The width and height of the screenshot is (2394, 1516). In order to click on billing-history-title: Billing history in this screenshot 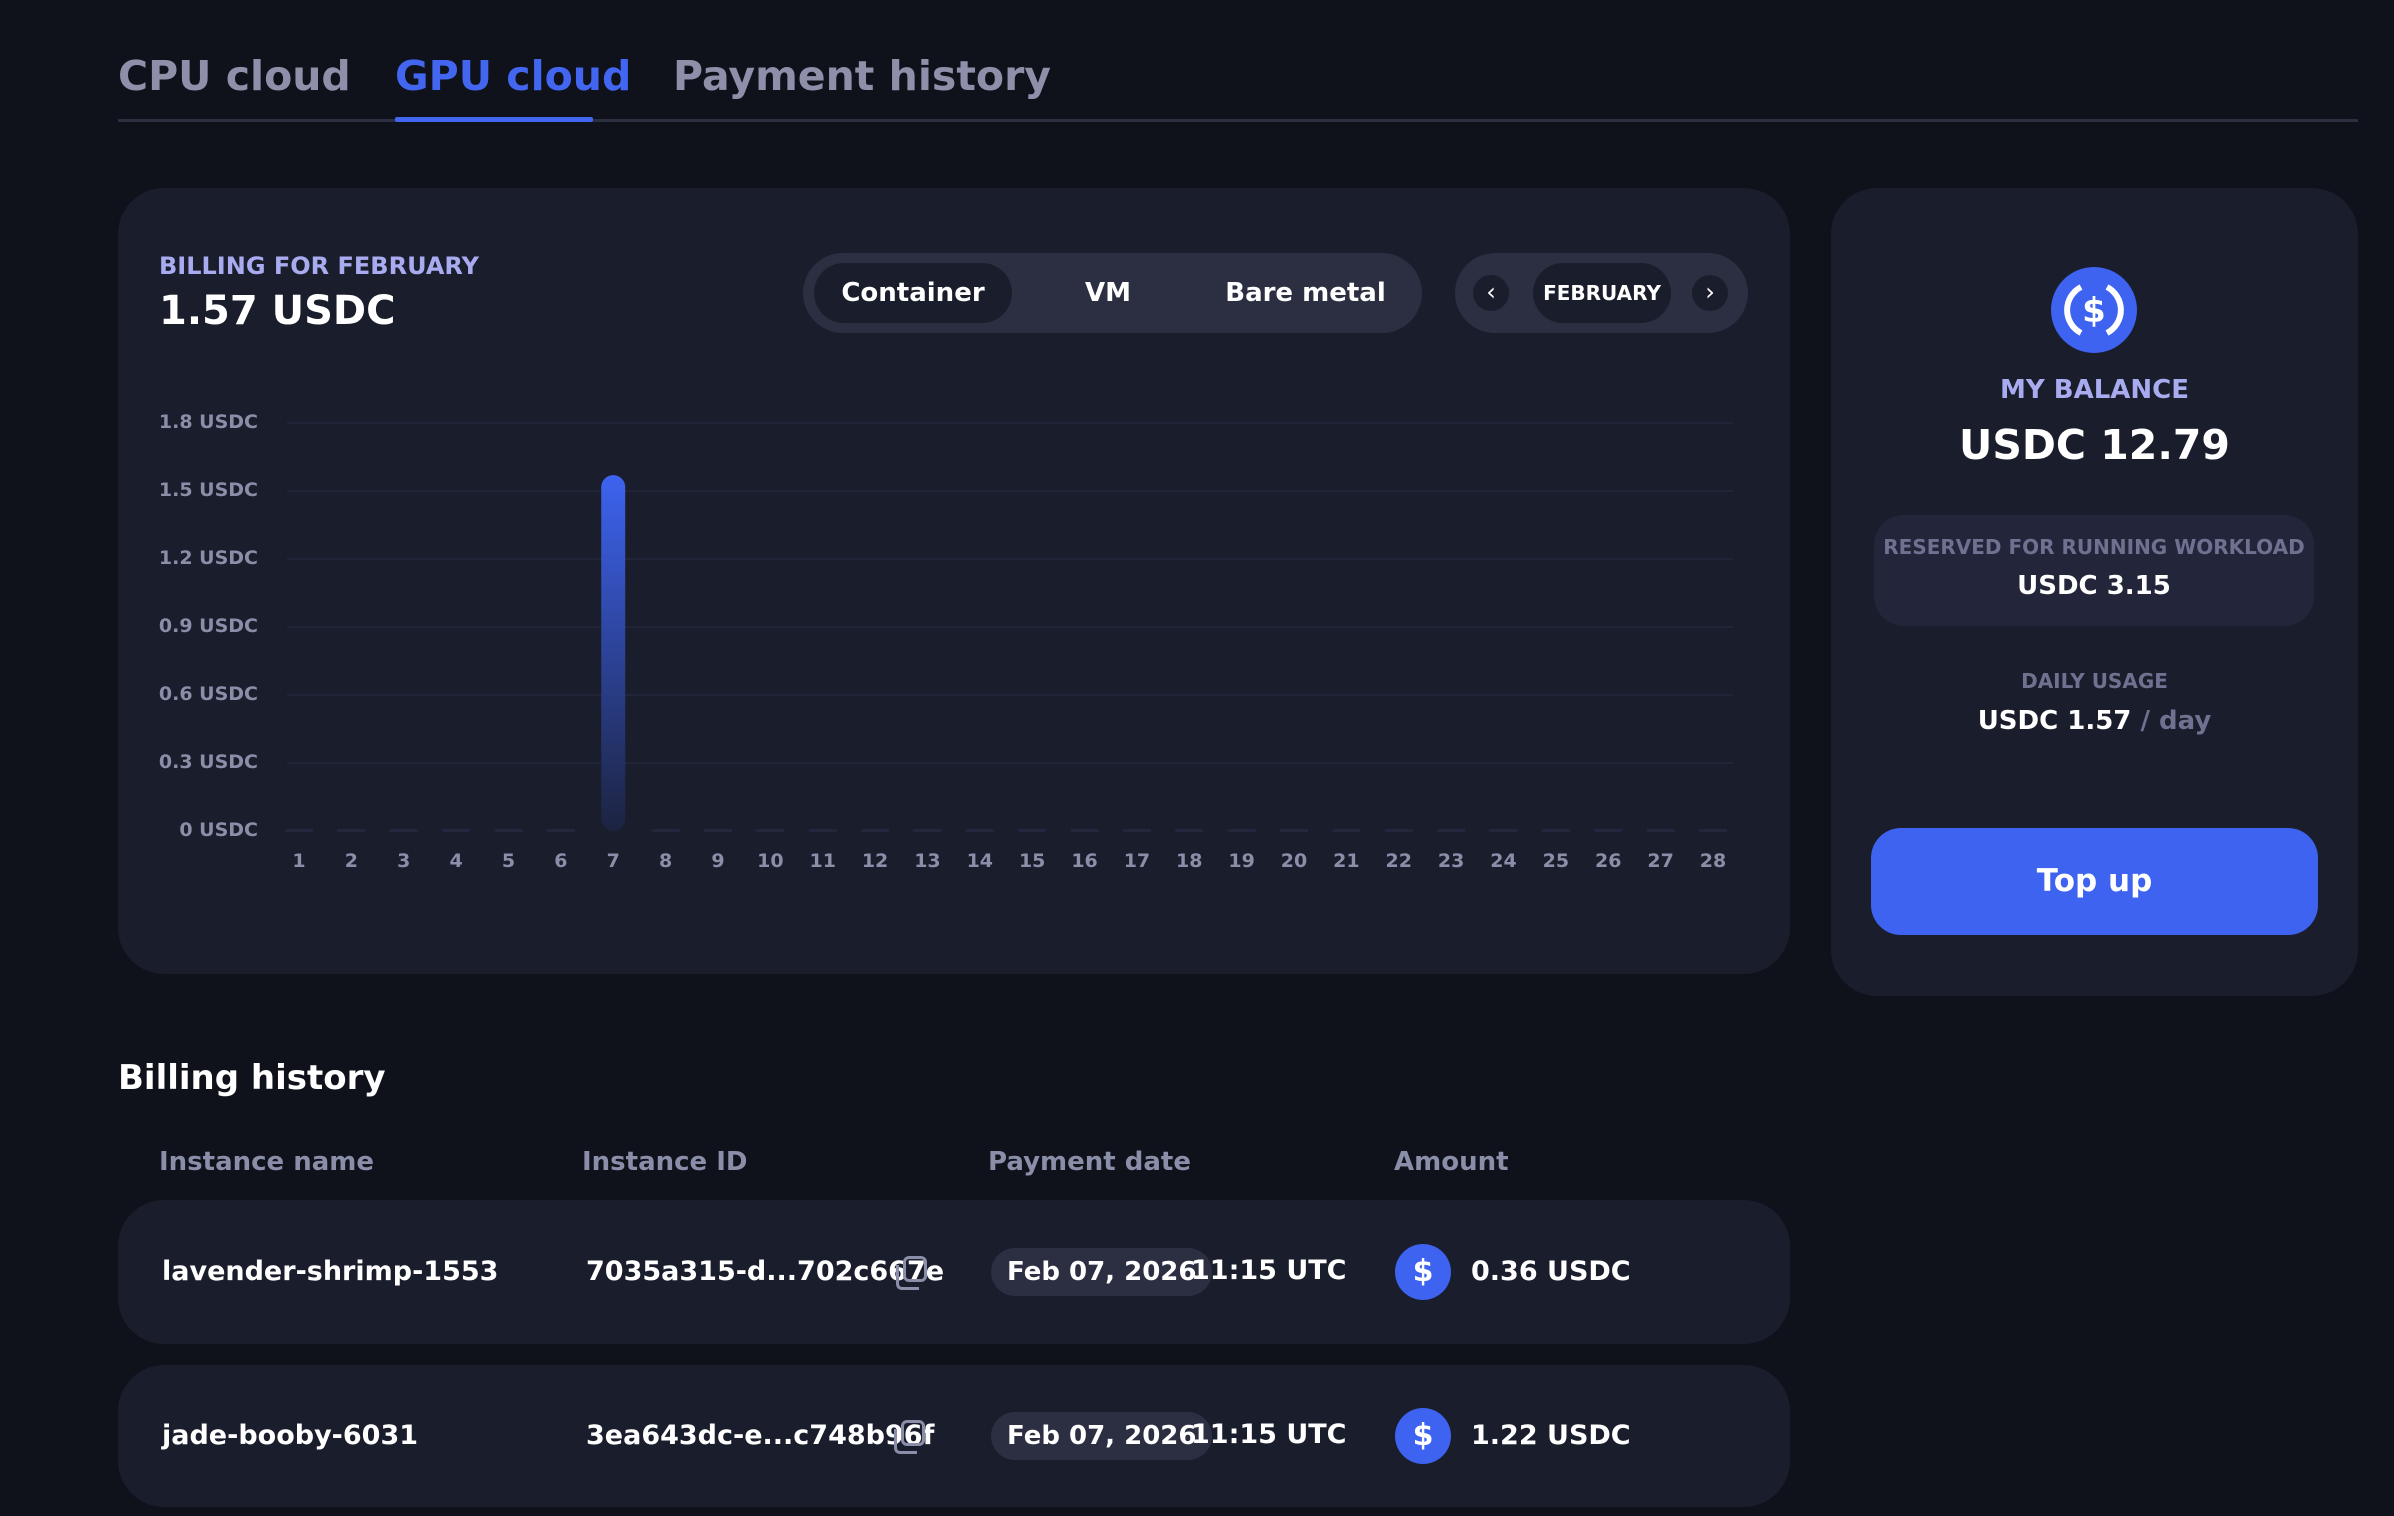, I will do `click(252, 1078)`.